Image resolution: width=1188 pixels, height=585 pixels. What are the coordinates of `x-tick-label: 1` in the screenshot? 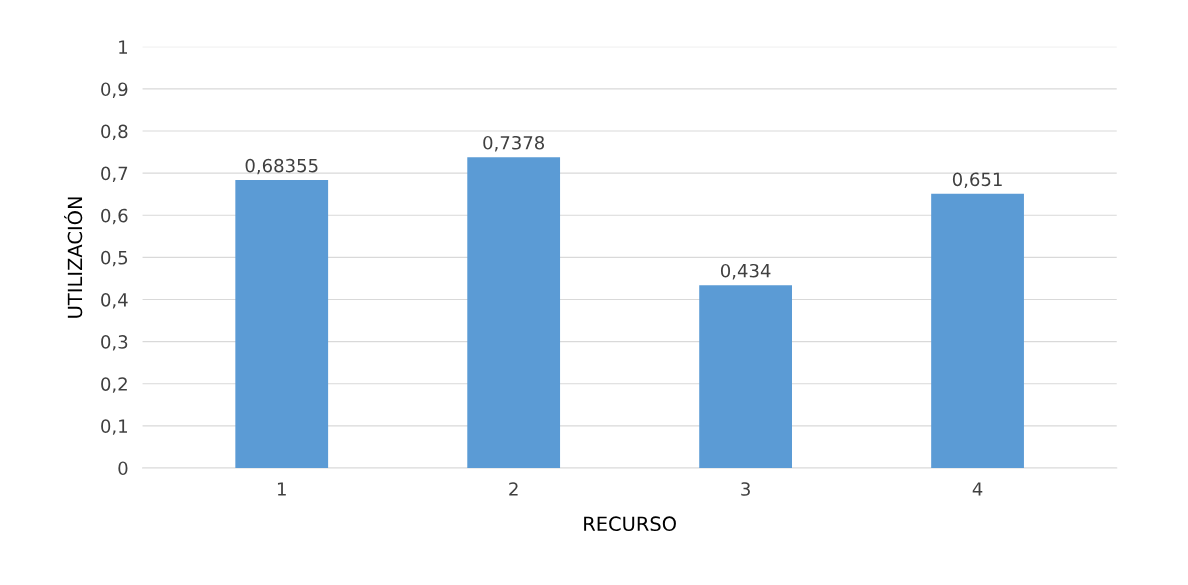 It's located at (281, 489).